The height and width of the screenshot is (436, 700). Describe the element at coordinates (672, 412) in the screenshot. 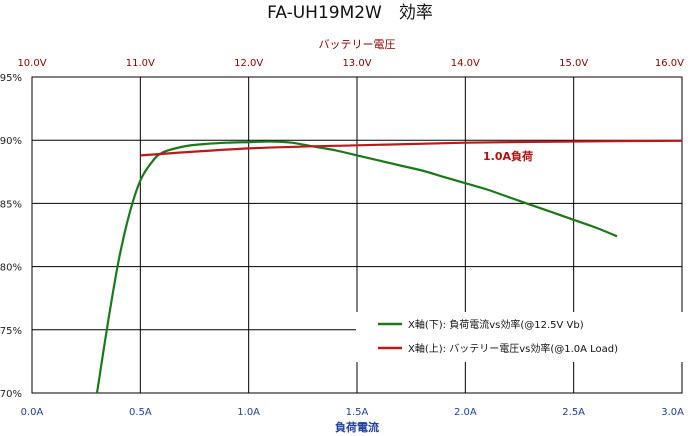

I see `bottom-tick-label: 3.0A` at that location.